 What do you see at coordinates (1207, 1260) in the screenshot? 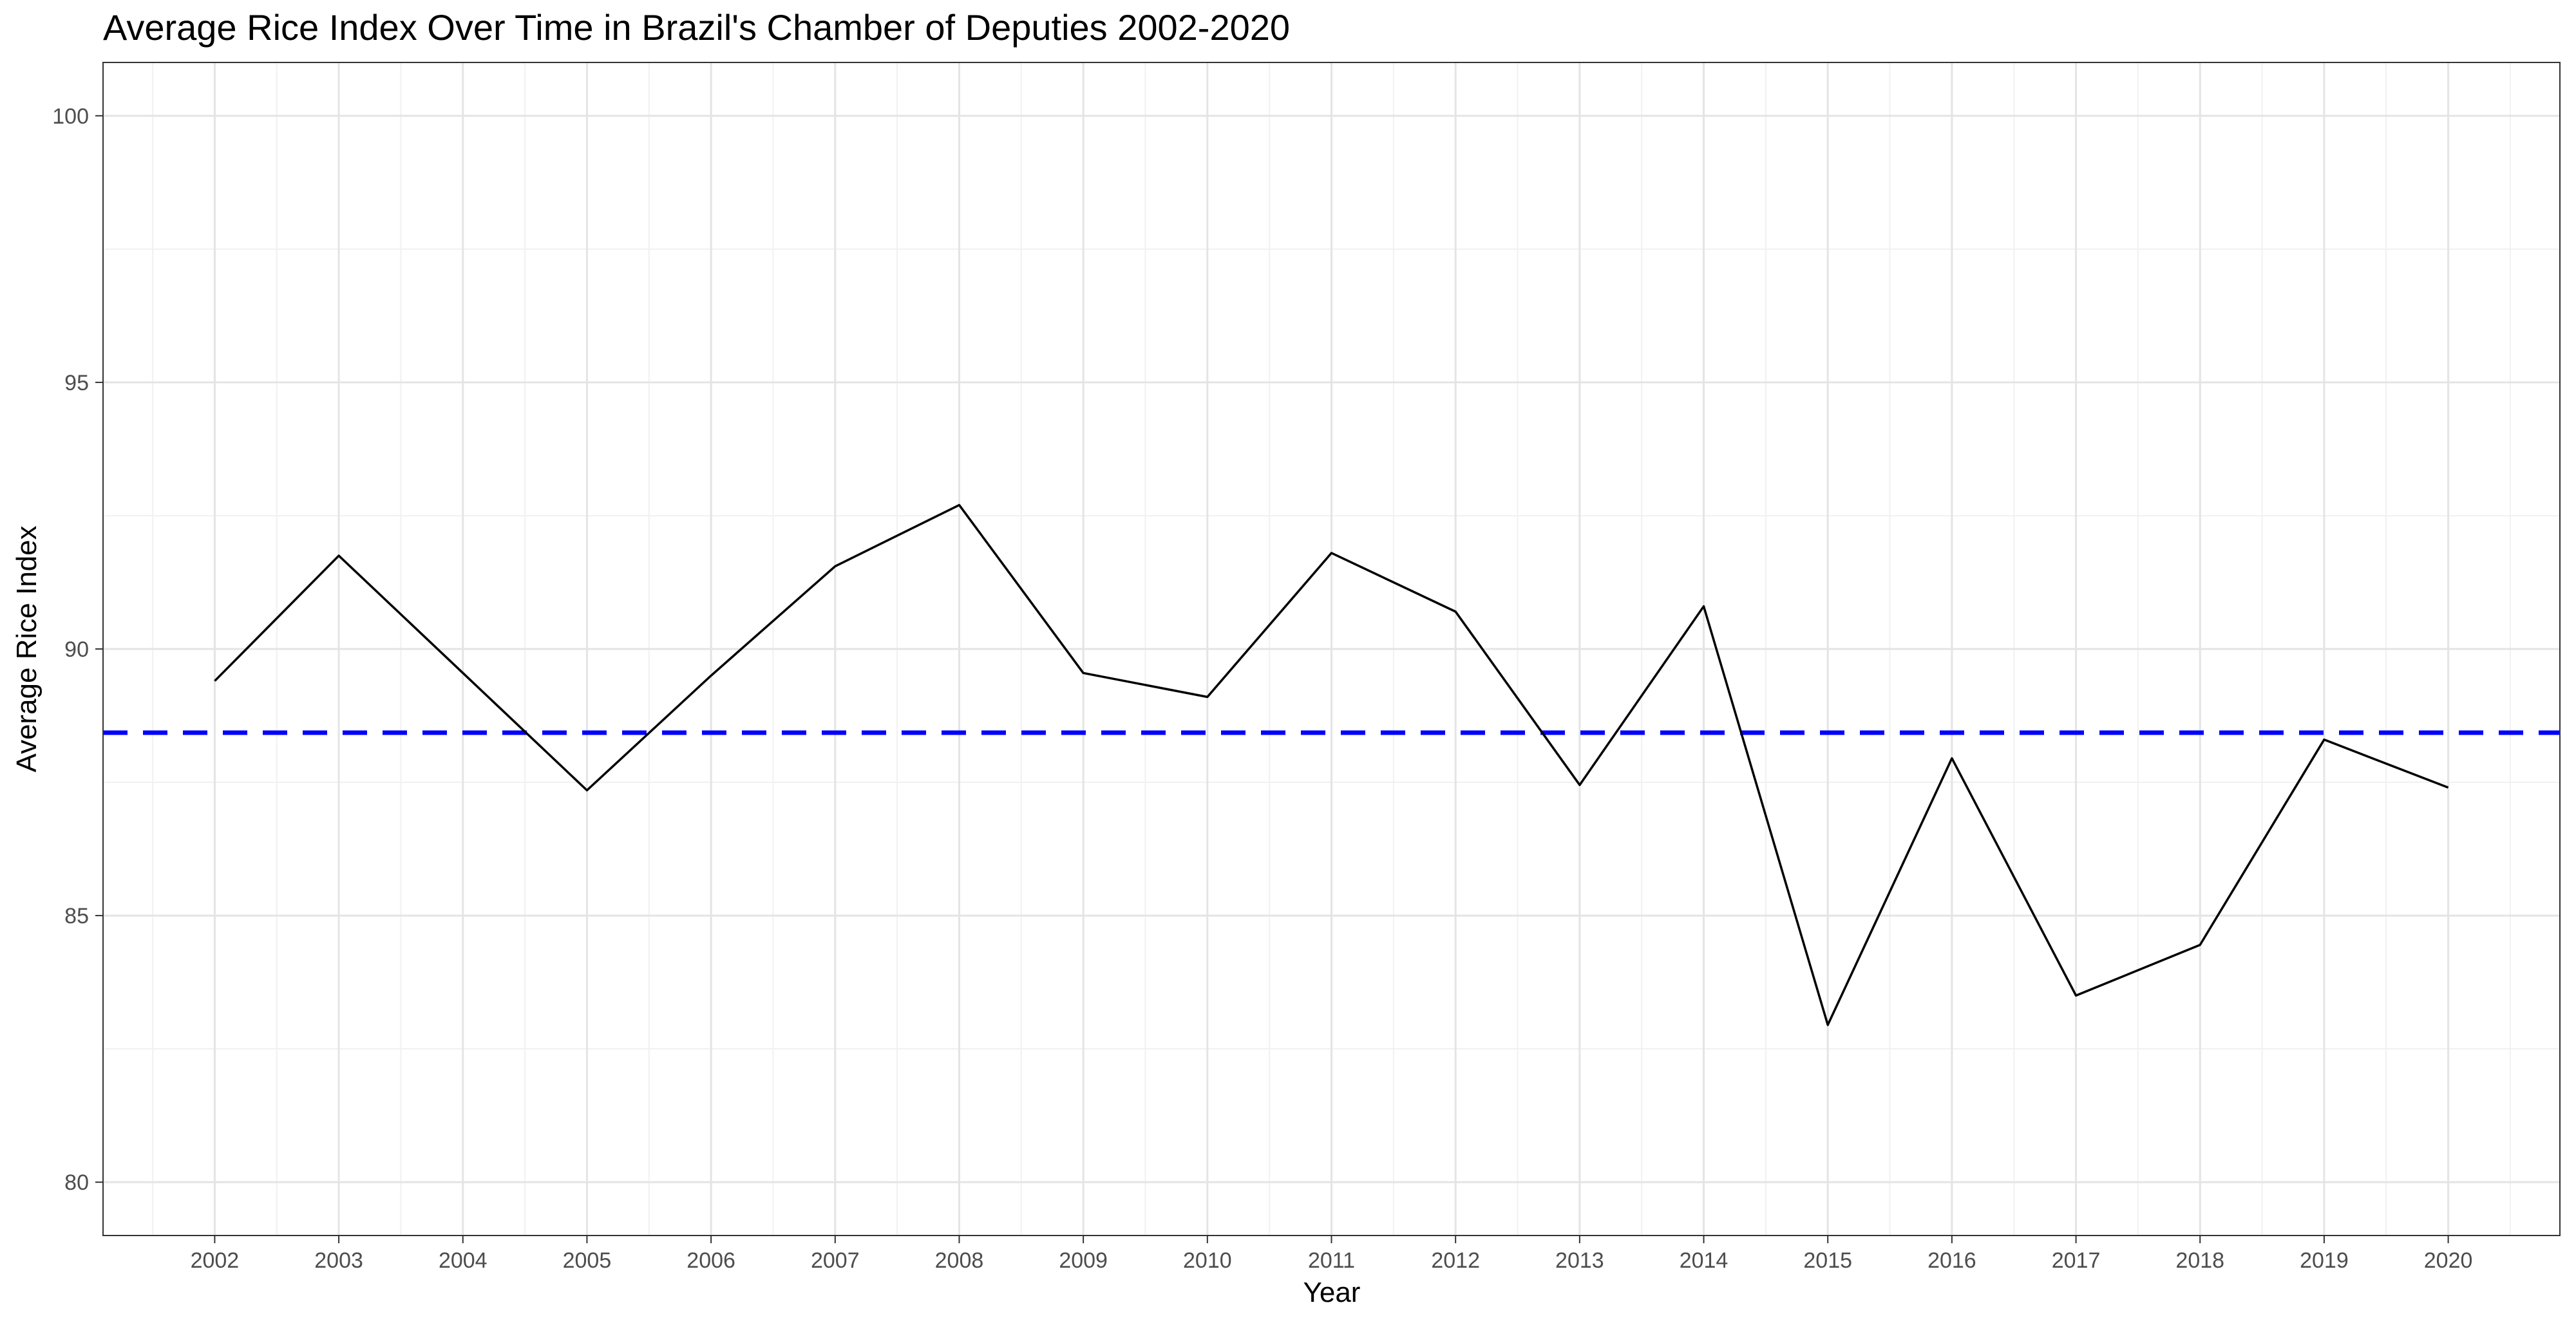
I see `x-tick-label: 2010` at bounding box center [1207, 1260].